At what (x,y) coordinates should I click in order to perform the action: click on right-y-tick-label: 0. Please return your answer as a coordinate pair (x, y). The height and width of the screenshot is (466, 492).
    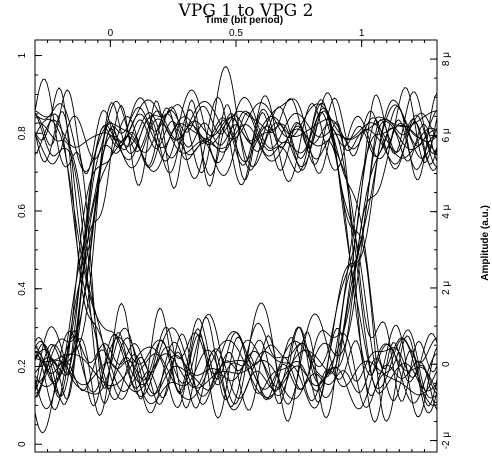
    Looking at the image, I should click on (446, 364).